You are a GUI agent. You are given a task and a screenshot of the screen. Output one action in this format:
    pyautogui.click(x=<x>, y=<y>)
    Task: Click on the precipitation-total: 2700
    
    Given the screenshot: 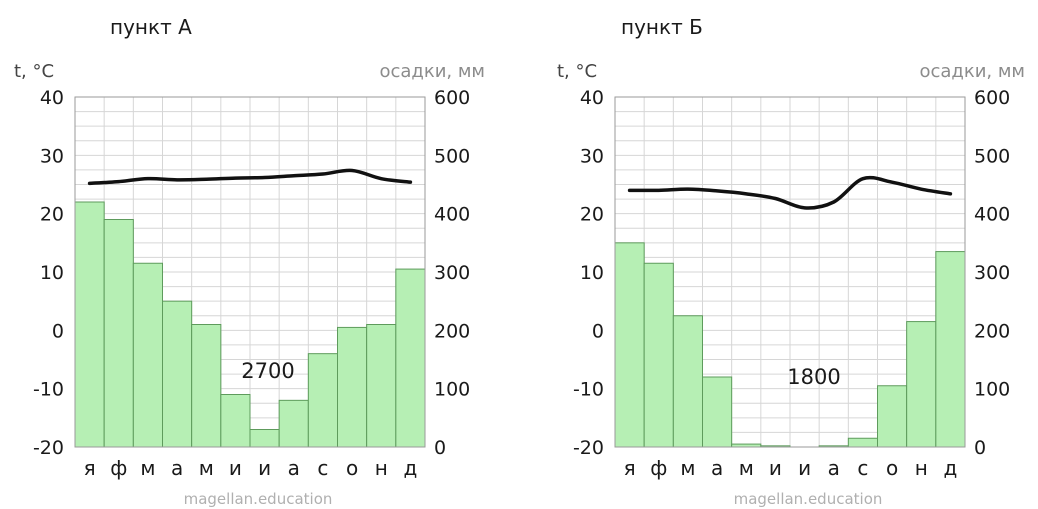 What is the action you would take?
    pyautogui.click(x=267, y=371)
    